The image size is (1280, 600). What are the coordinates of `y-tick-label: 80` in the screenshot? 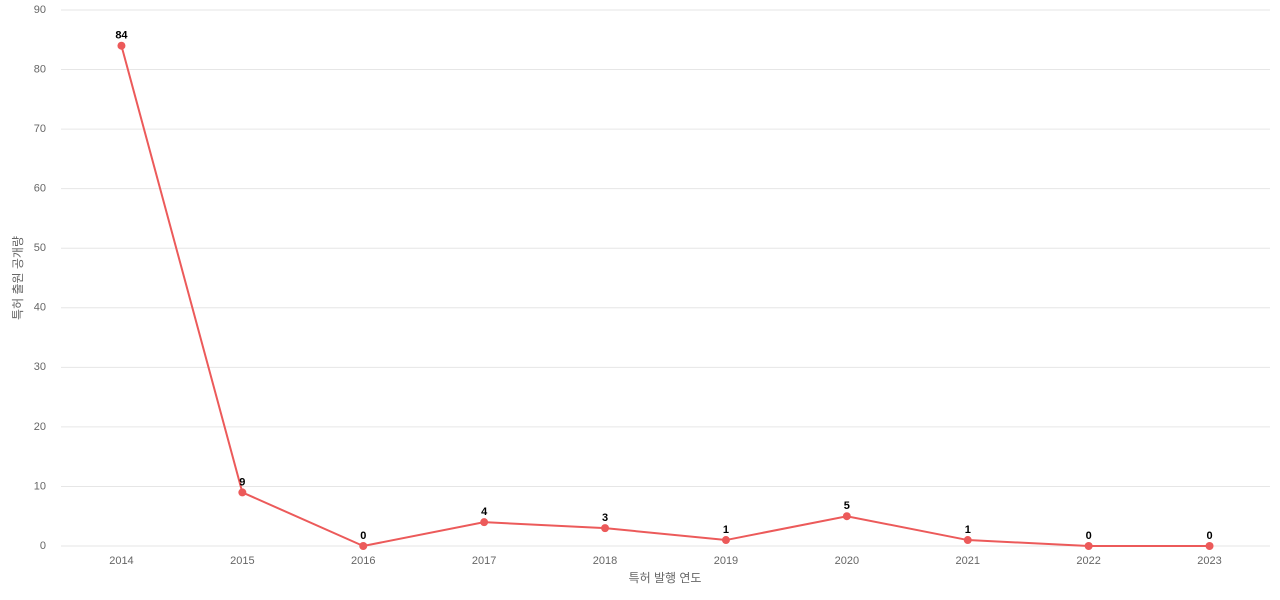 It's located at (40, 69).